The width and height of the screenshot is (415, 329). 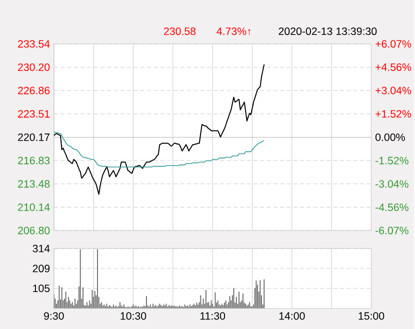 I want to click on y2-tick-label: +3.04%, so click(x=394, y=90).